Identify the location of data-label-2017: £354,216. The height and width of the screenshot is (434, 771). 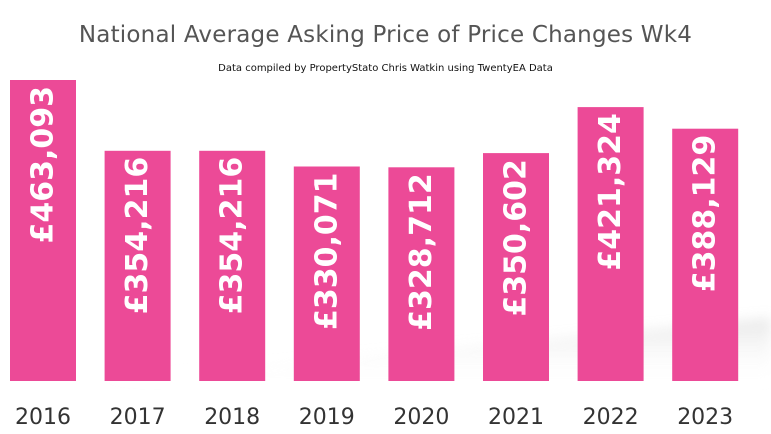
(137, 236).